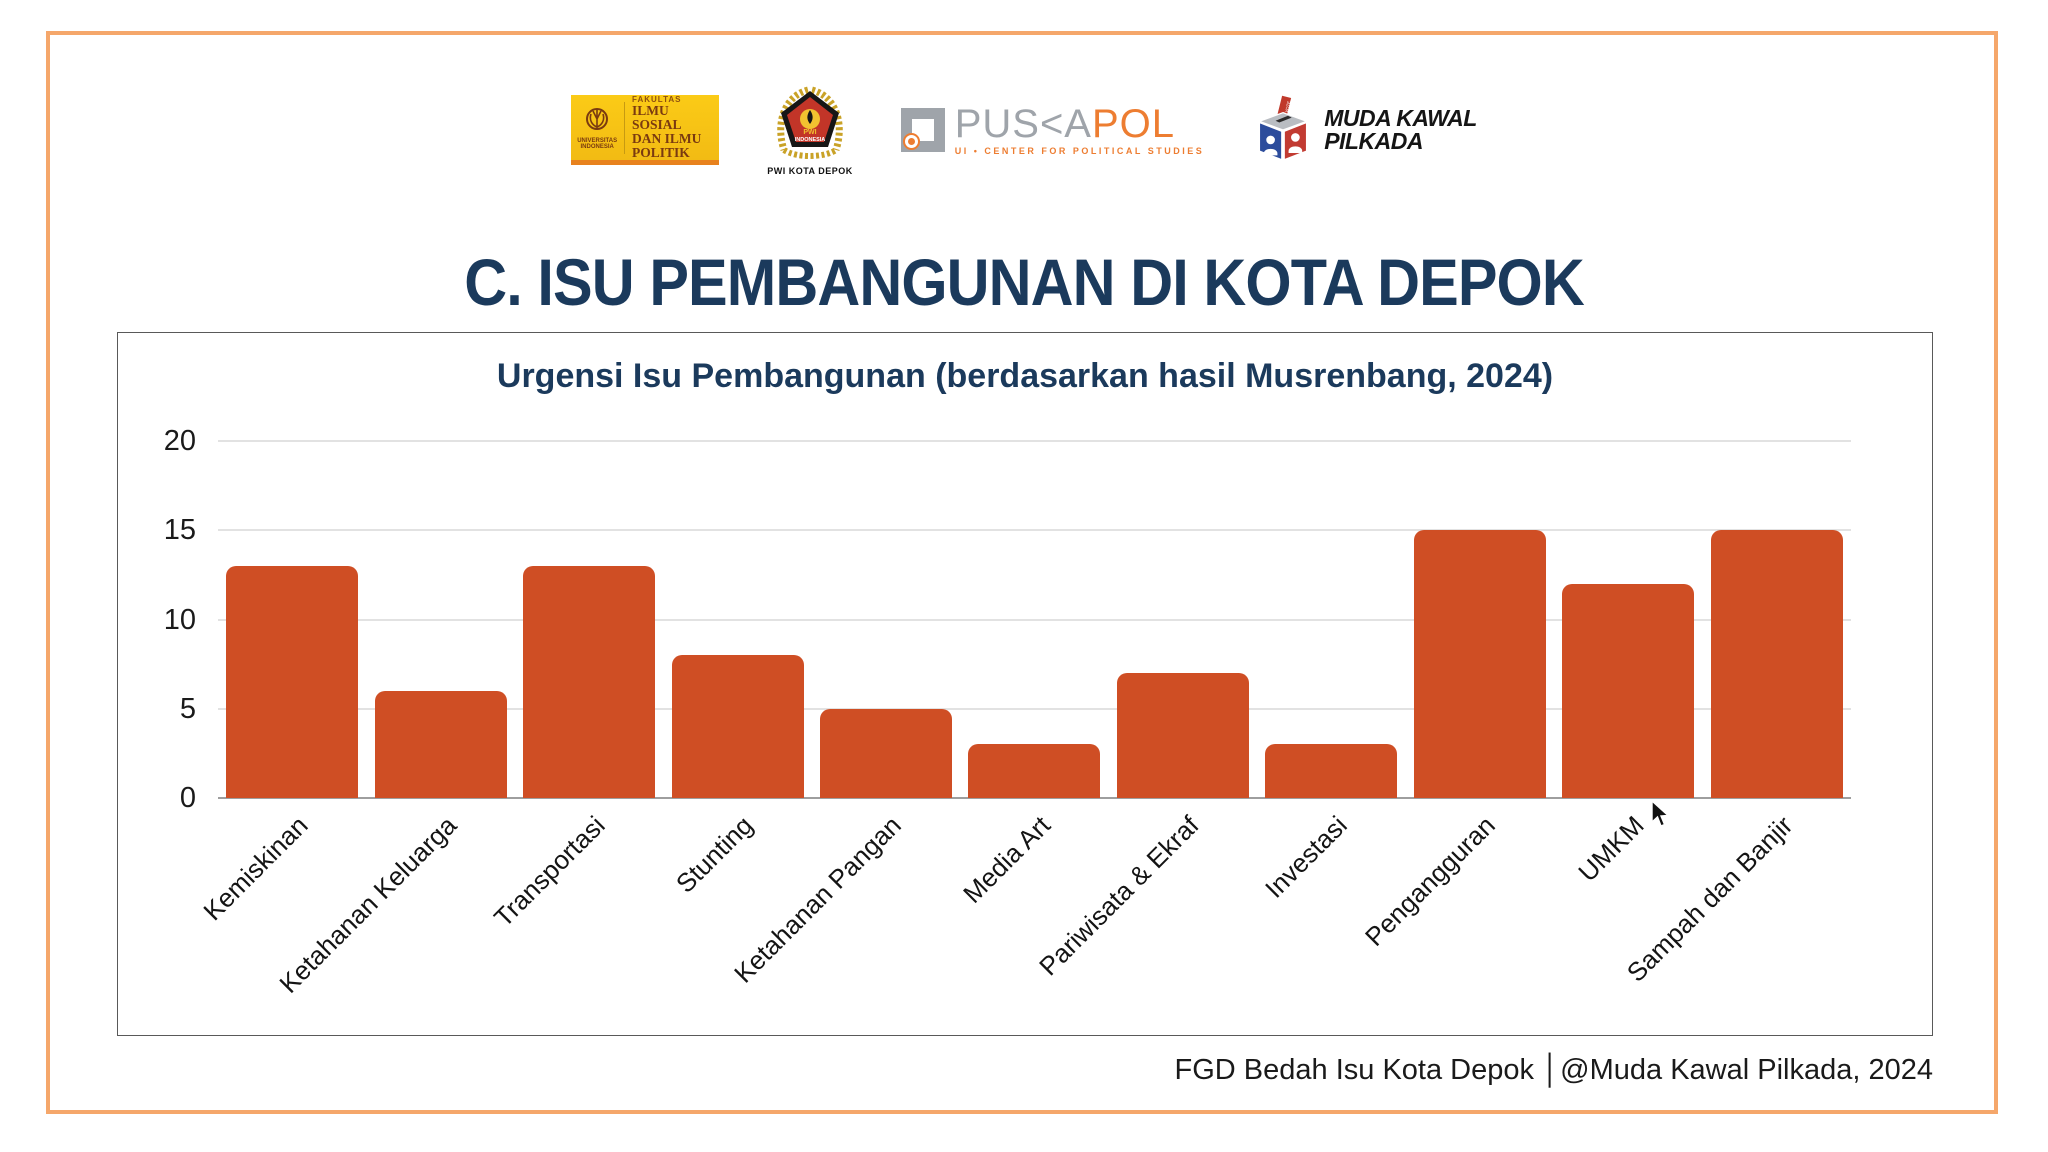  What do you see at coordinates (810, 171) in the screenshot?
I see `pwi-caption: PWI KOTA DEPOK` at bounding box center [810, 171].